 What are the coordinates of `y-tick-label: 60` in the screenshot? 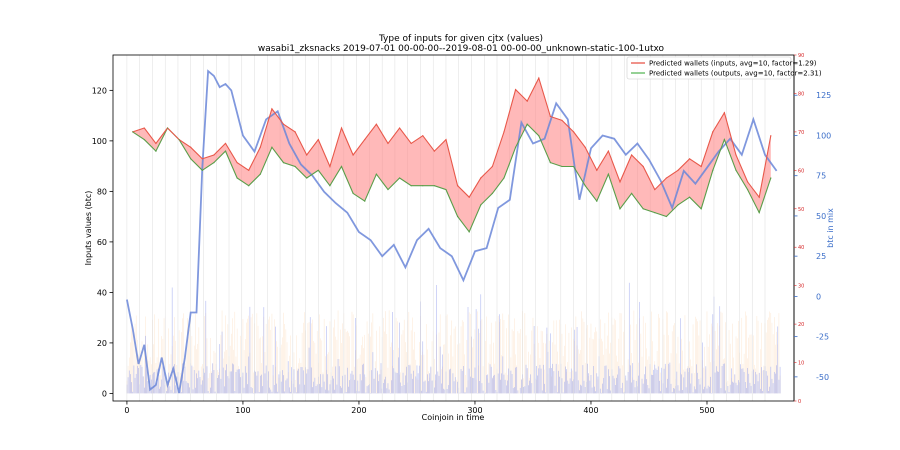 It's located at (102, 242).